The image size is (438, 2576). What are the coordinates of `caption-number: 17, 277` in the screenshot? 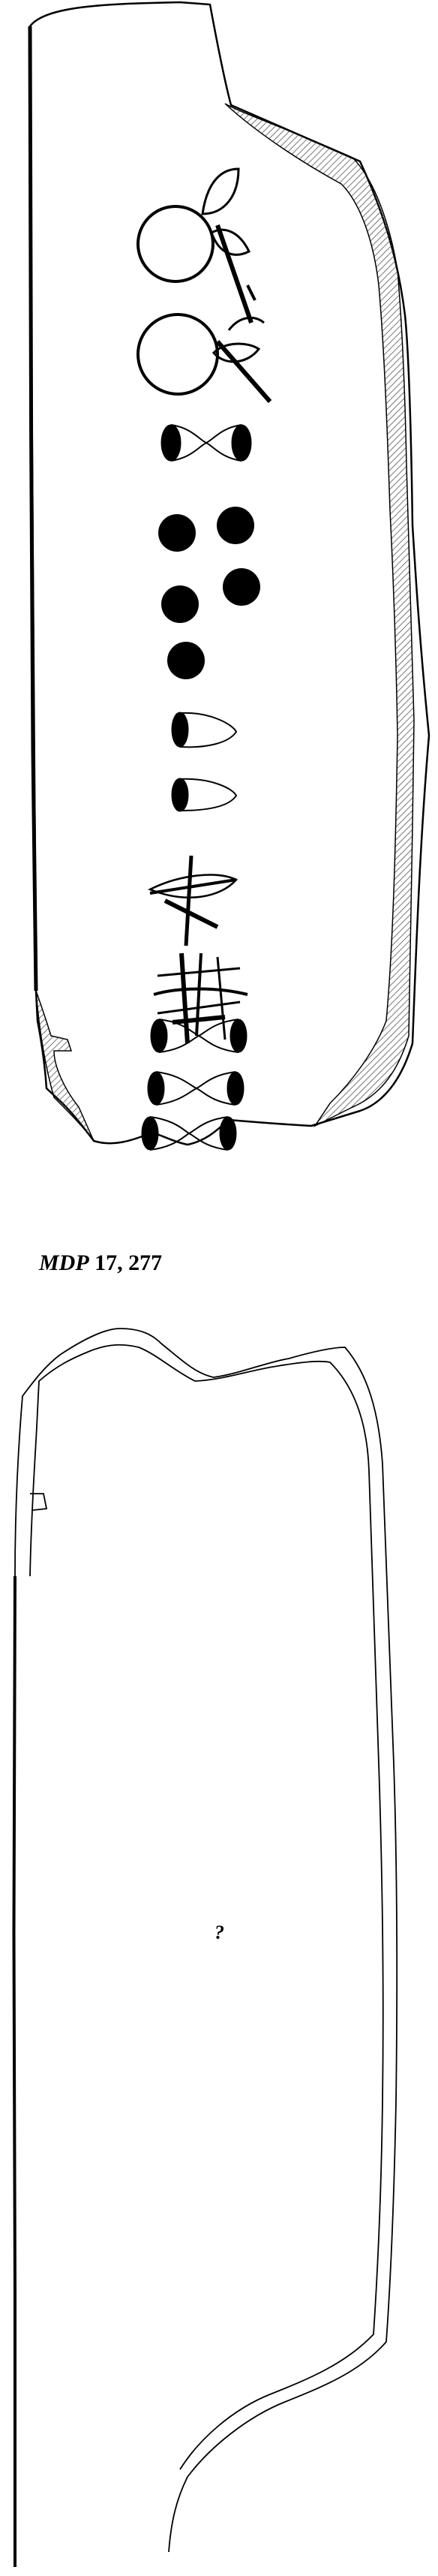 It's located at (128, 1262).